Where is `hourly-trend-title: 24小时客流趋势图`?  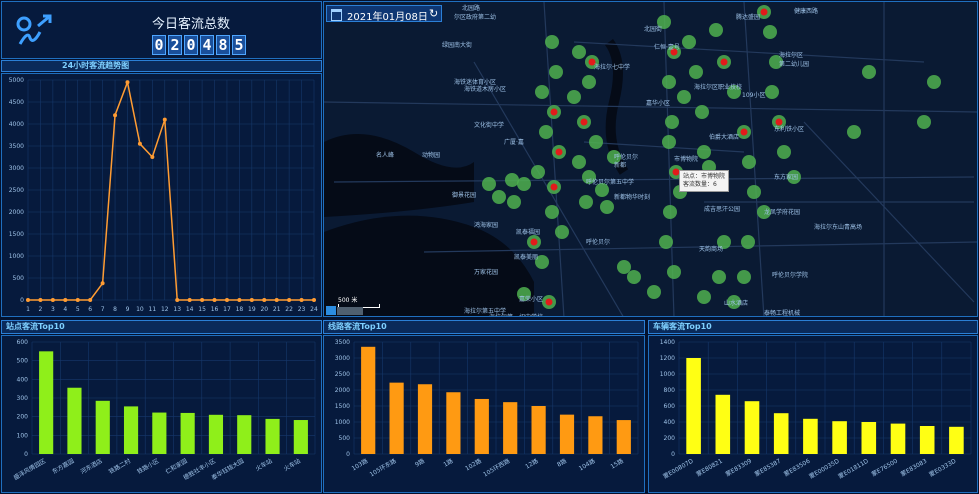 hourly-trend-title: 24小时客流趋势图 is located at coordinates (161, 66).